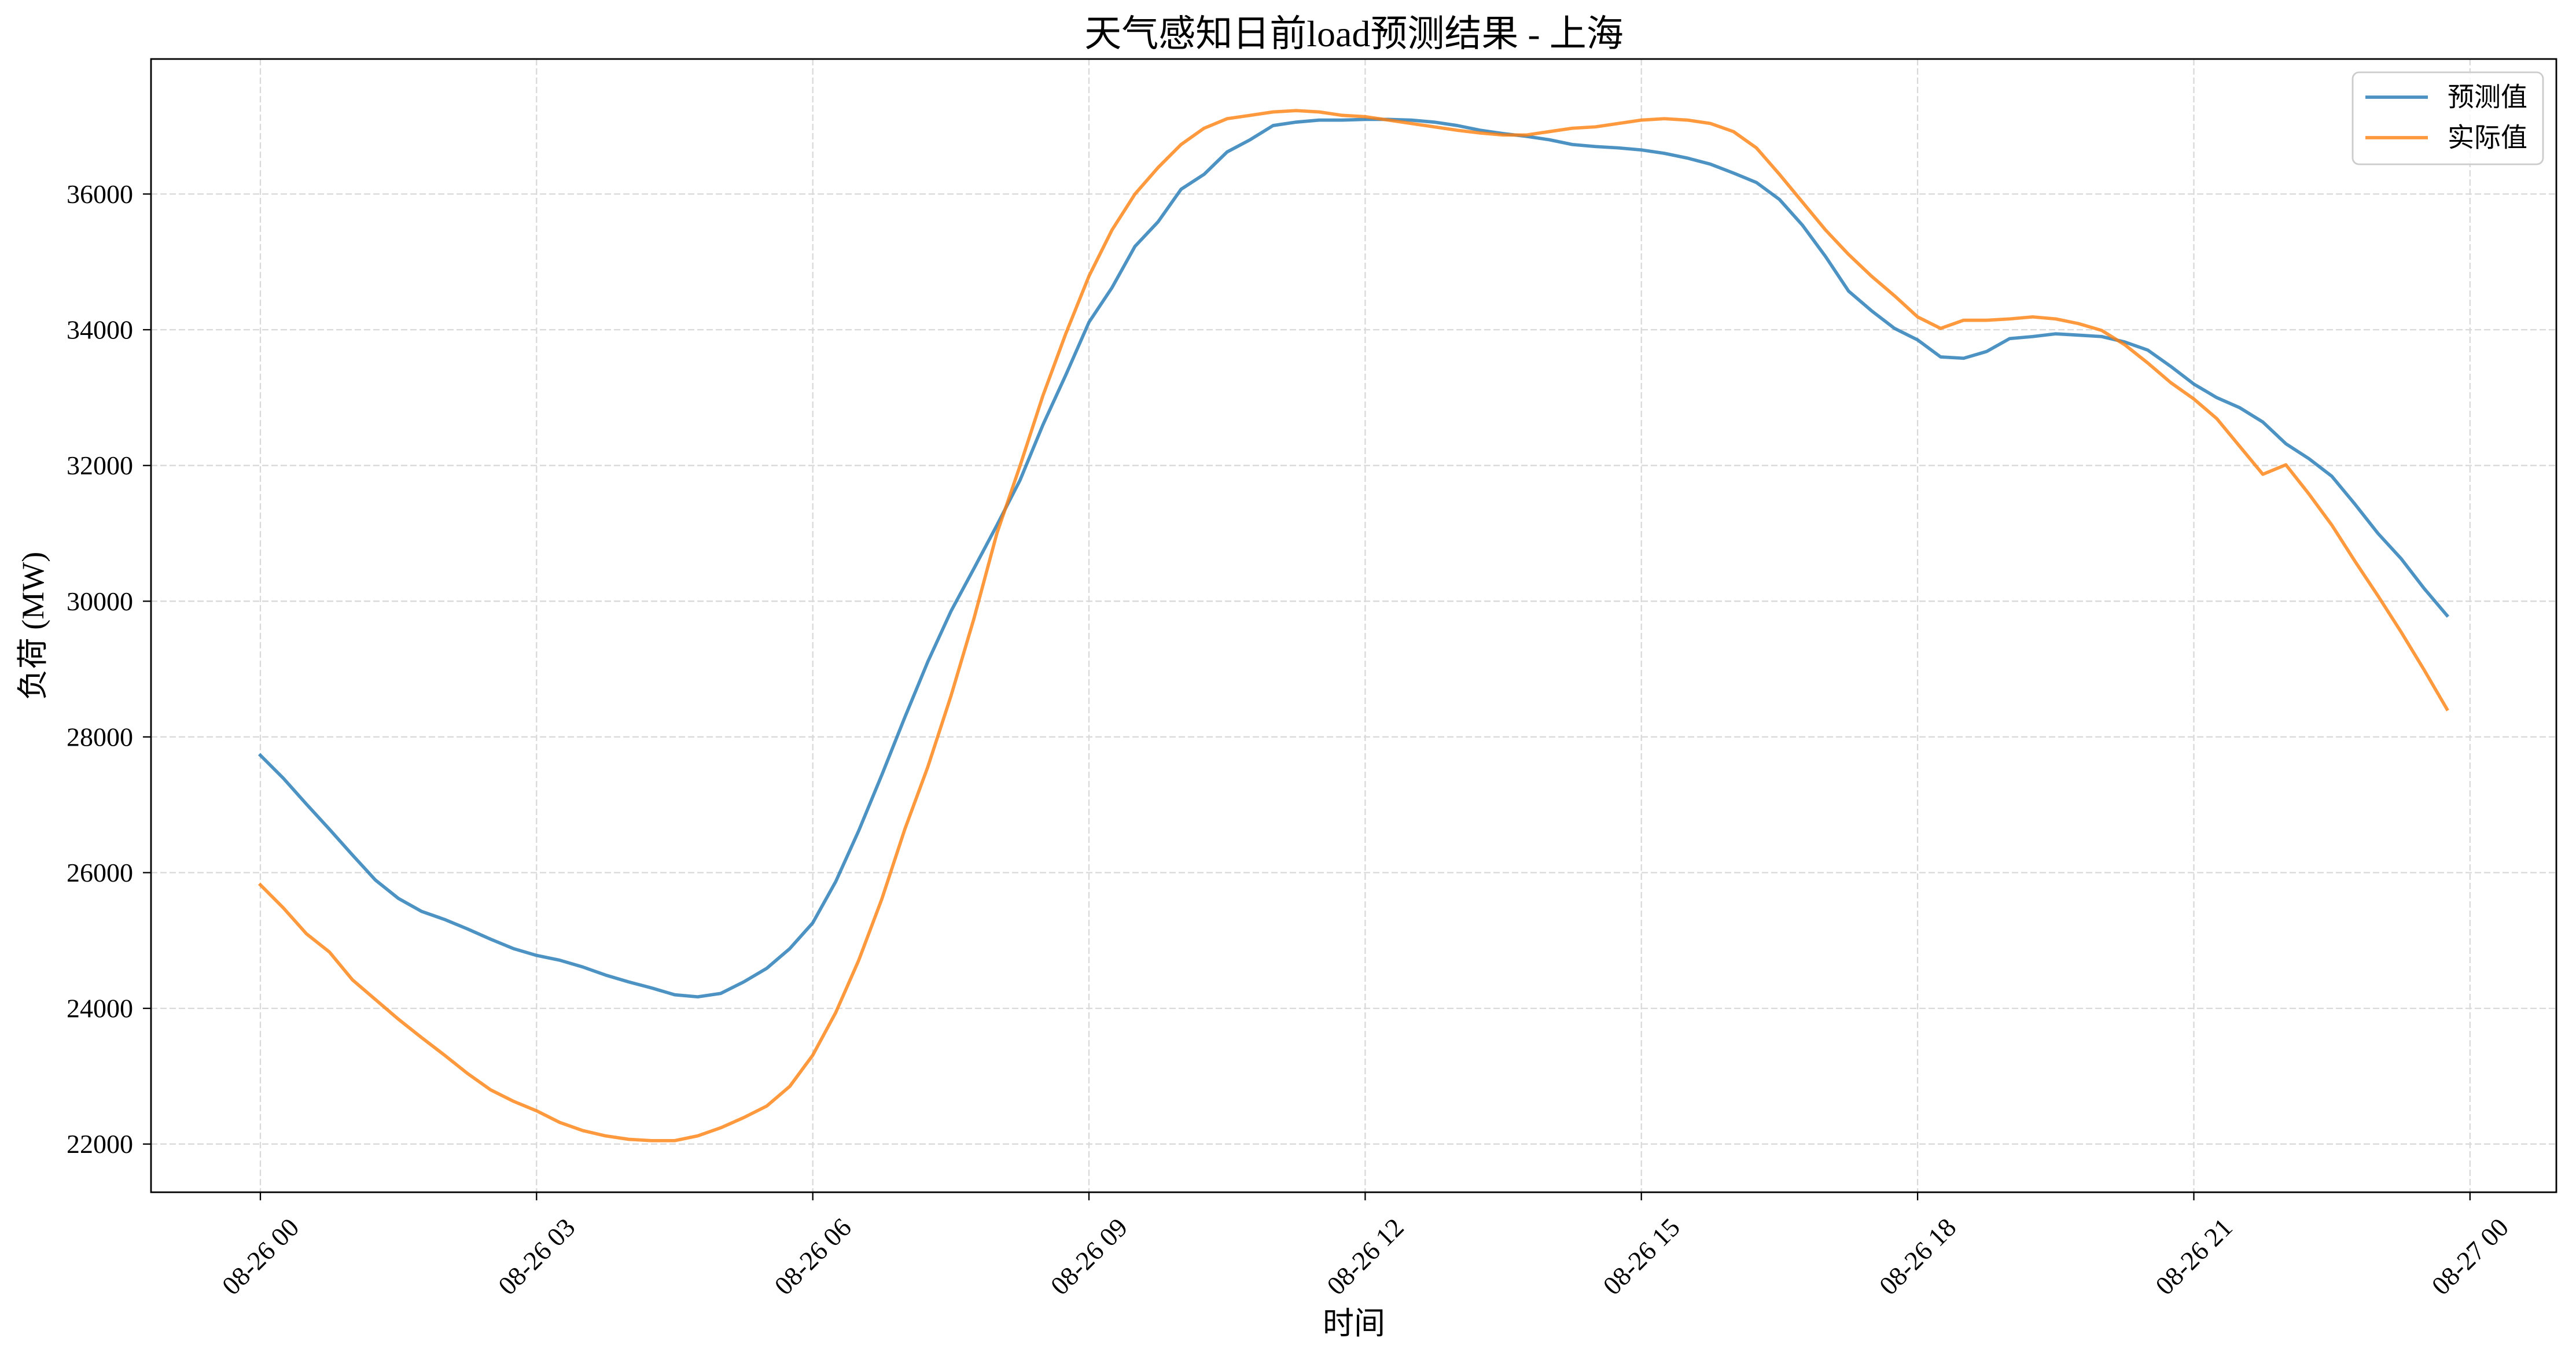  I want to click on legend-entry-2: 实际值, so click(2446, 138).